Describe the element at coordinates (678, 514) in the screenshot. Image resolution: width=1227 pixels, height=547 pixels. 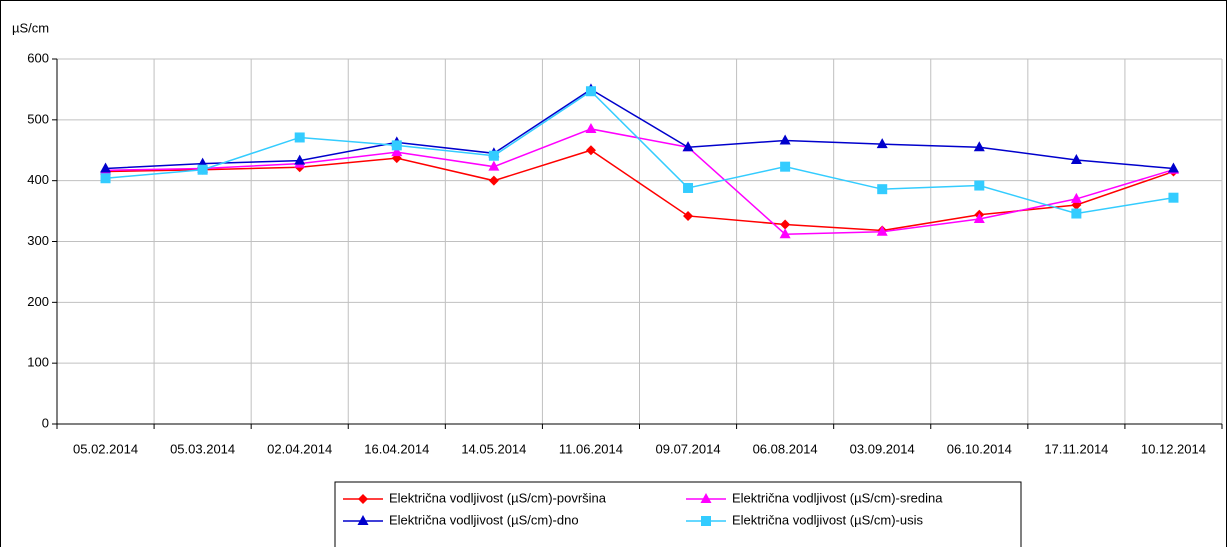
I see `legend-box` at that location.